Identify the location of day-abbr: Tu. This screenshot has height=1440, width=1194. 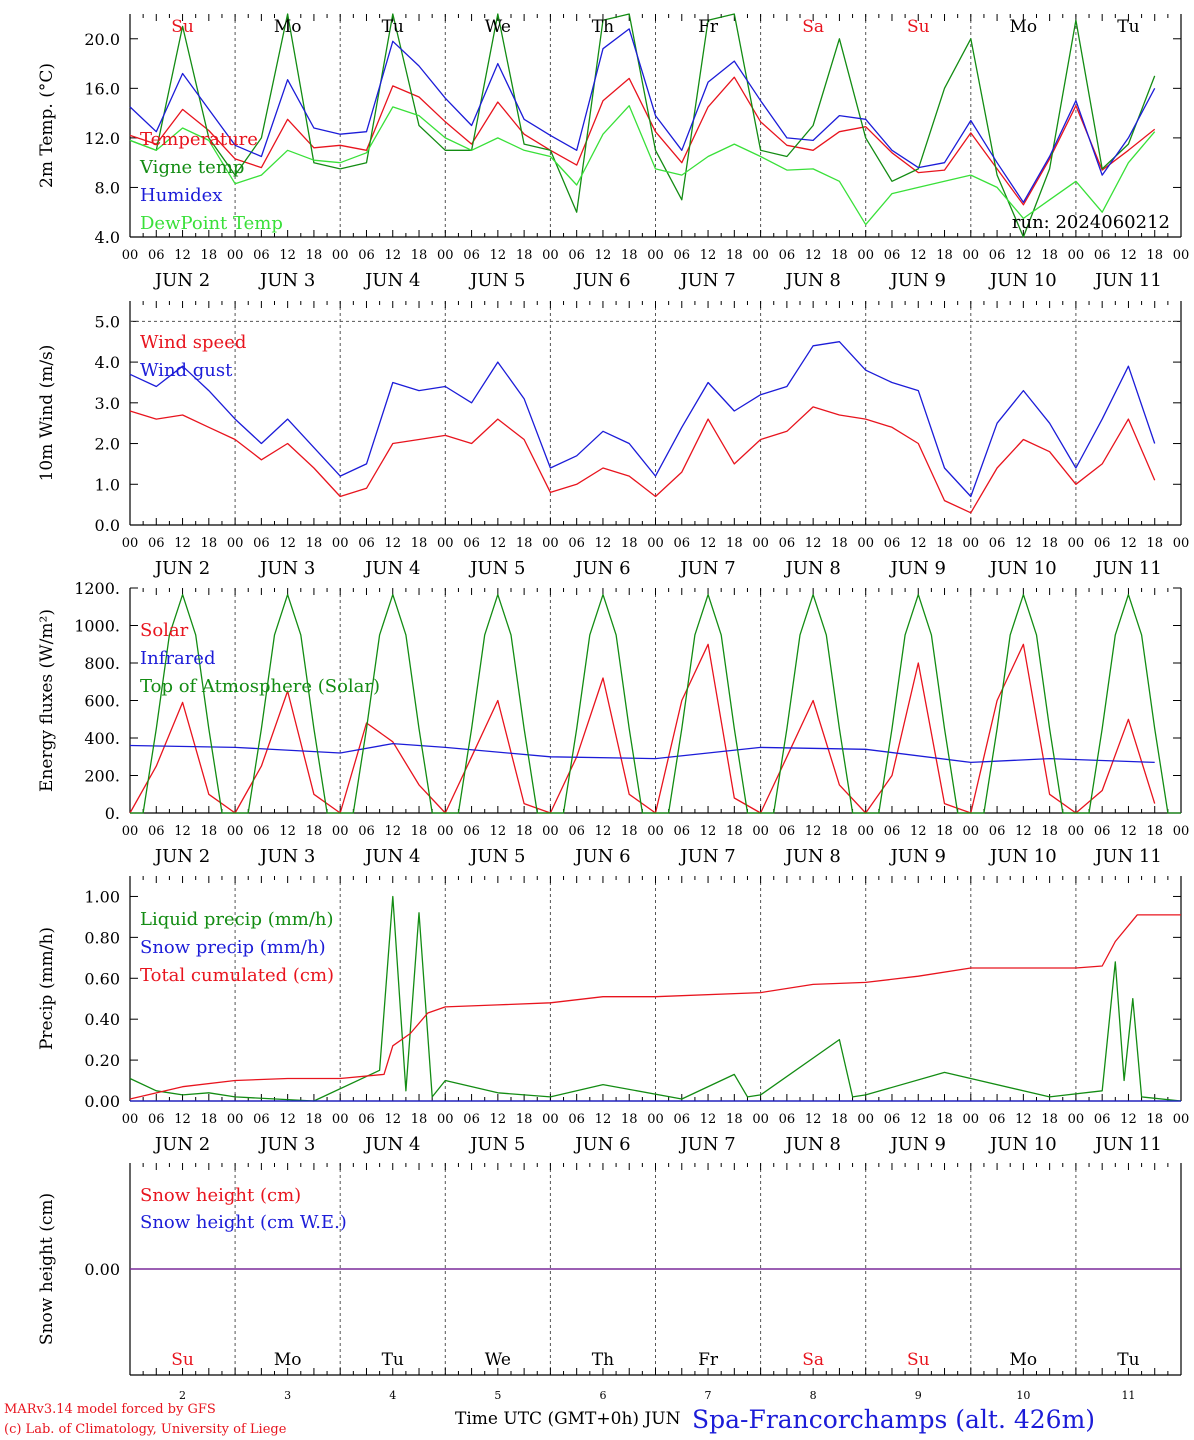
(1128, 27).